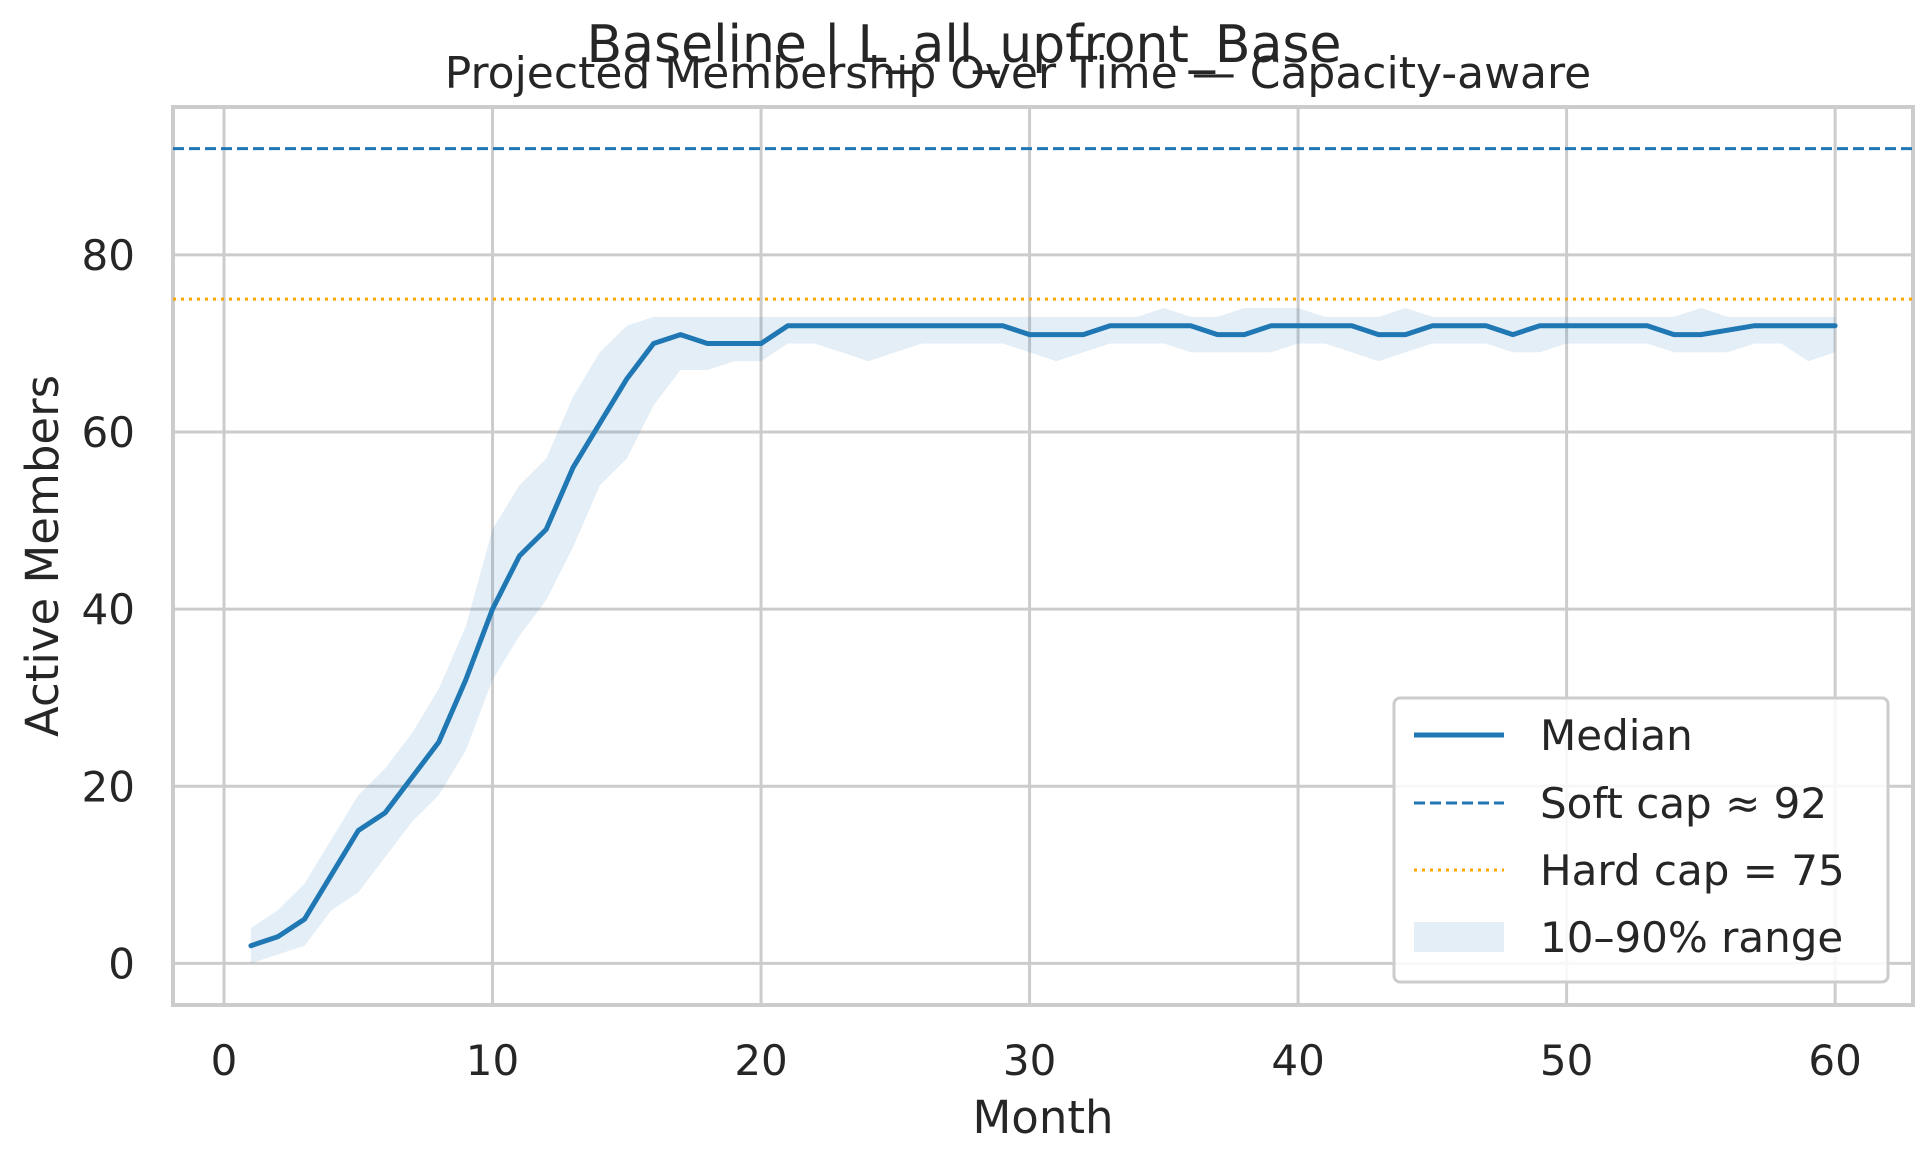 The image size is (1929, 1163). What do you see at coordinates (1691, 937) in the screenshot?
I see `legend-label-range: 10–90% range` at bounding box center [1691, 937].